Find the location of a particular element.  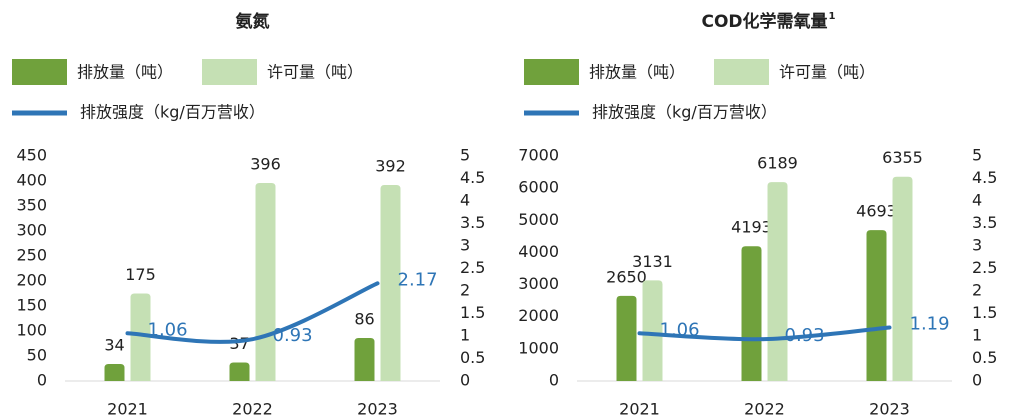

bar-label: 6189 is located at coordinates (777, 163).